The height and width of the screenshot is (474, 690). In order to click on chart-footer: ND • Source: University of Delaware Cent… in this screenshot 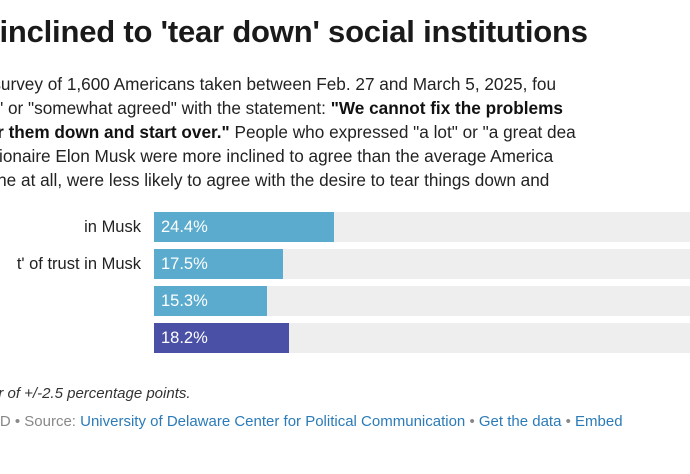, I will do `click(311, 421)`.